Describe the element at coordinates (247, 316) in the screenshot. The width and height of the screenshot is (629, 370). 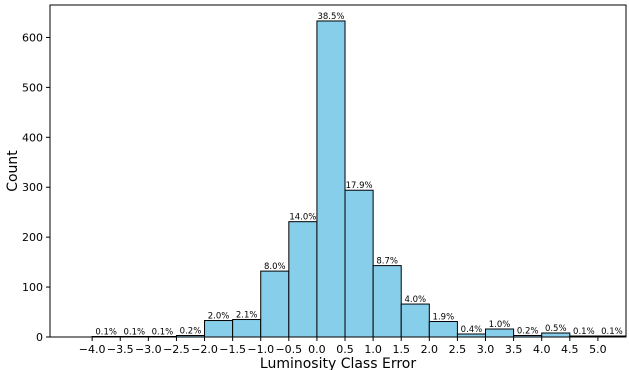
I see `bar-label: 2.1%` at that location.